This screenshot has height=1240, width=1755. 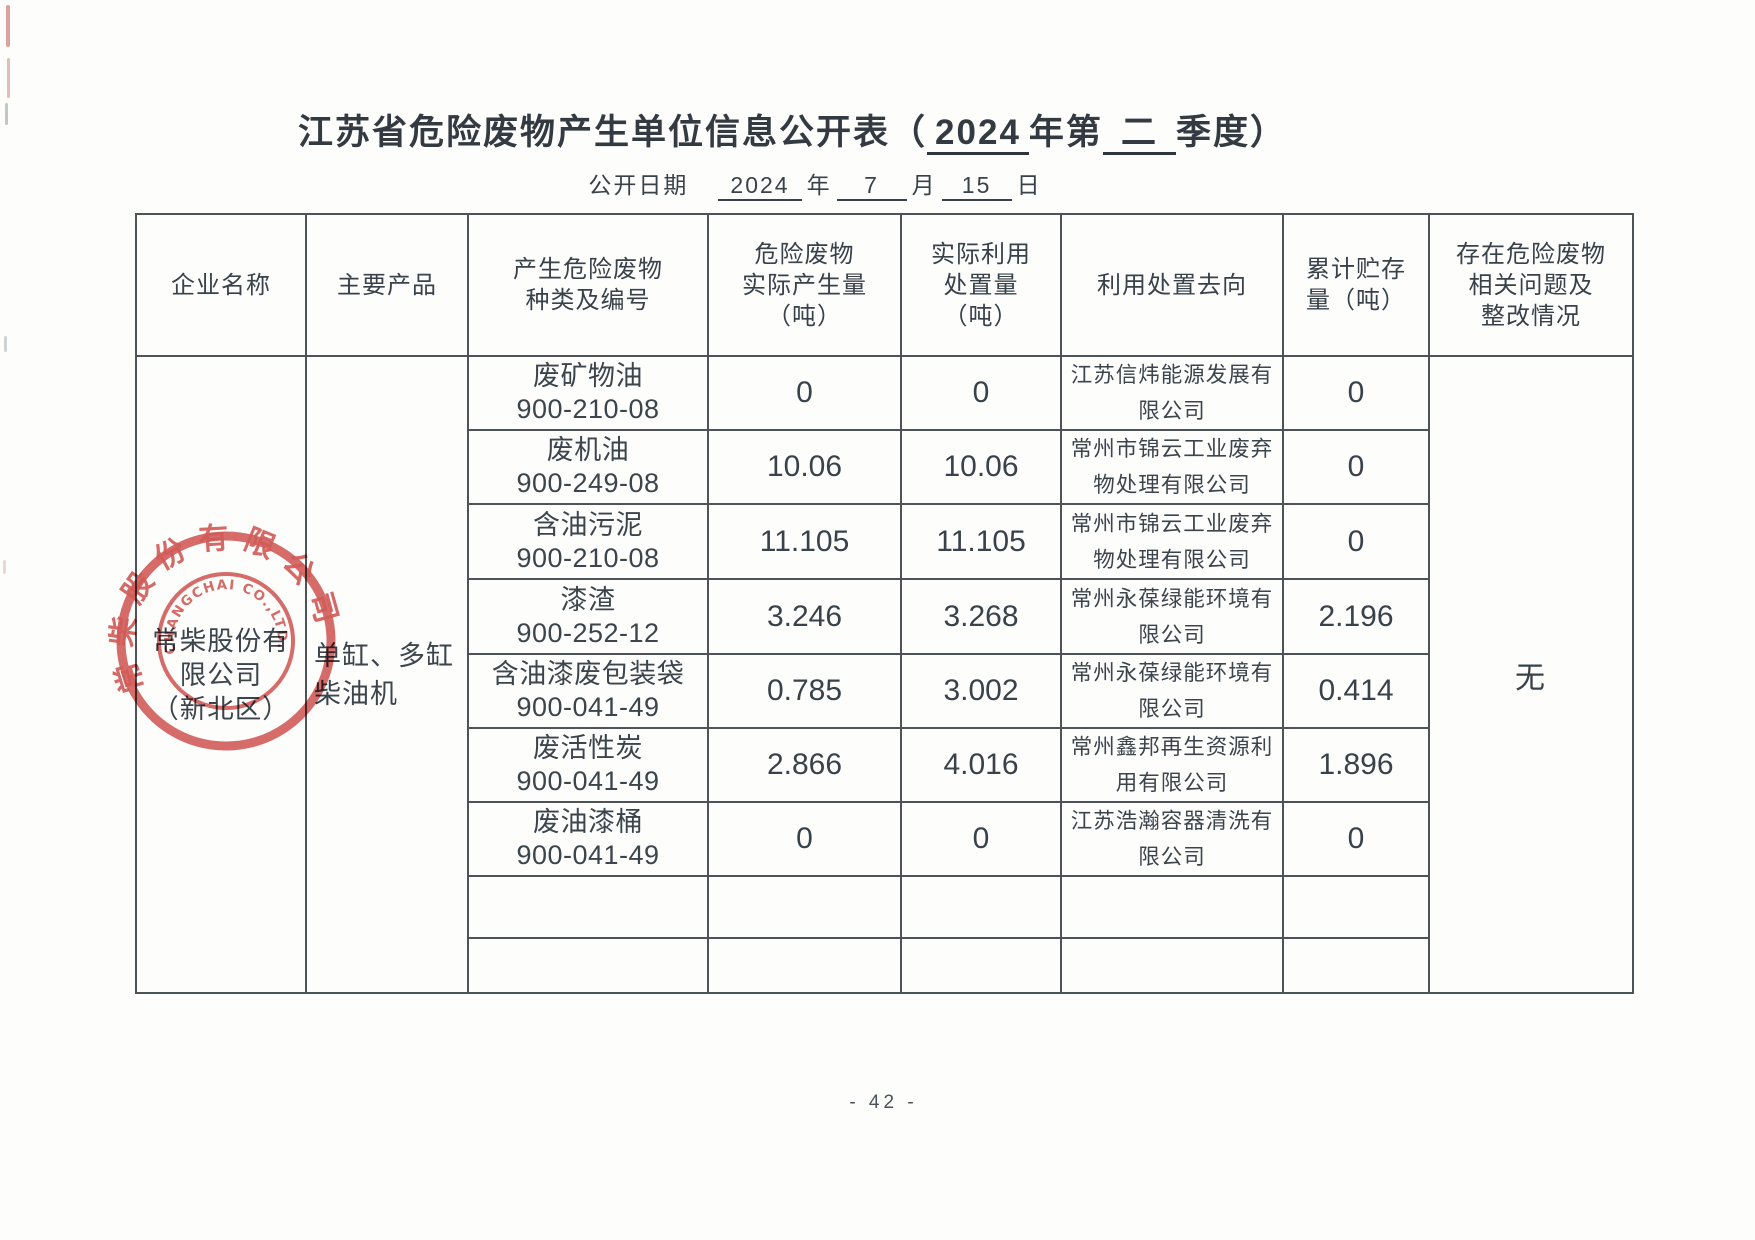 I want to click on year-unit: 年, so click(x=819, y=185).